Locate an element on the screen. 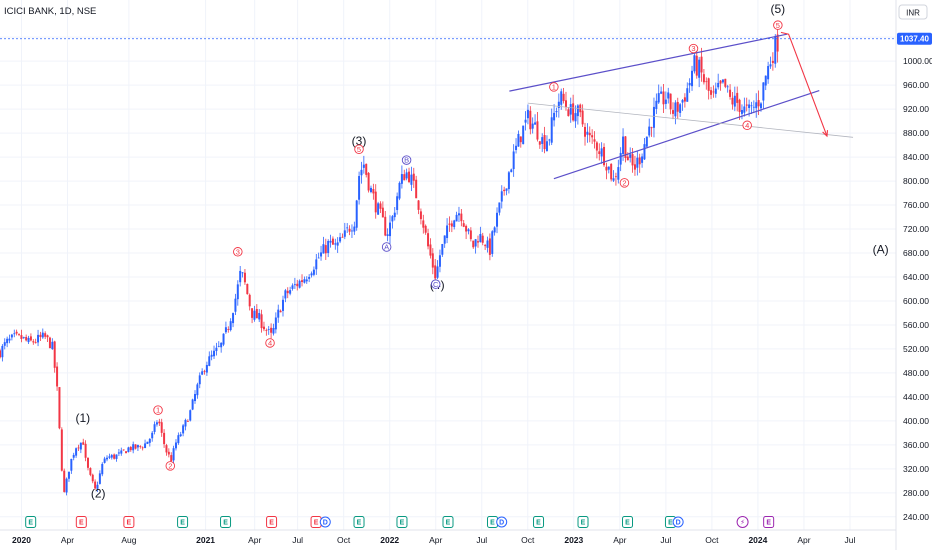  y-tick-label: 240.00 is located at coordinates (916, 517).